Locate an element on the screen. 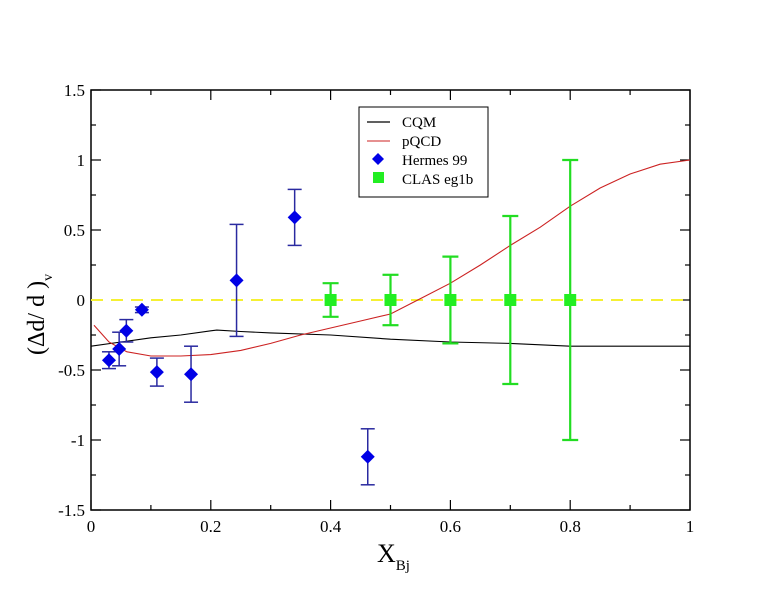  y-tick-label: 0 is located at coordinates (81, 300).